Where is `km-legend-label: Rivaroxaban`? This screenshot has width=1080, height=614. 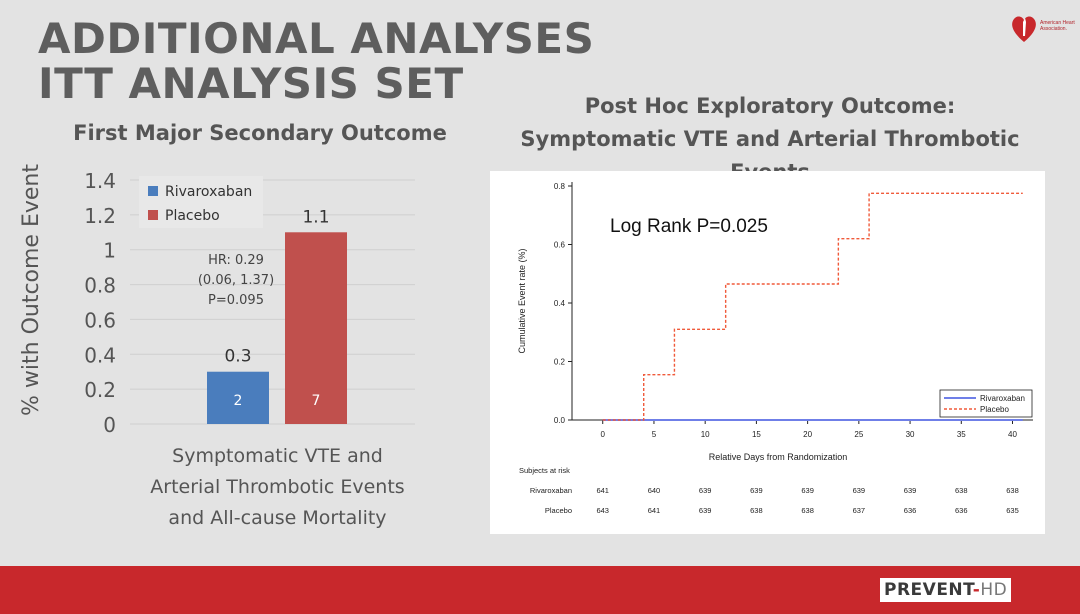 km-legend-label: Rivaroxaban is located at coordinates (1002, 398).